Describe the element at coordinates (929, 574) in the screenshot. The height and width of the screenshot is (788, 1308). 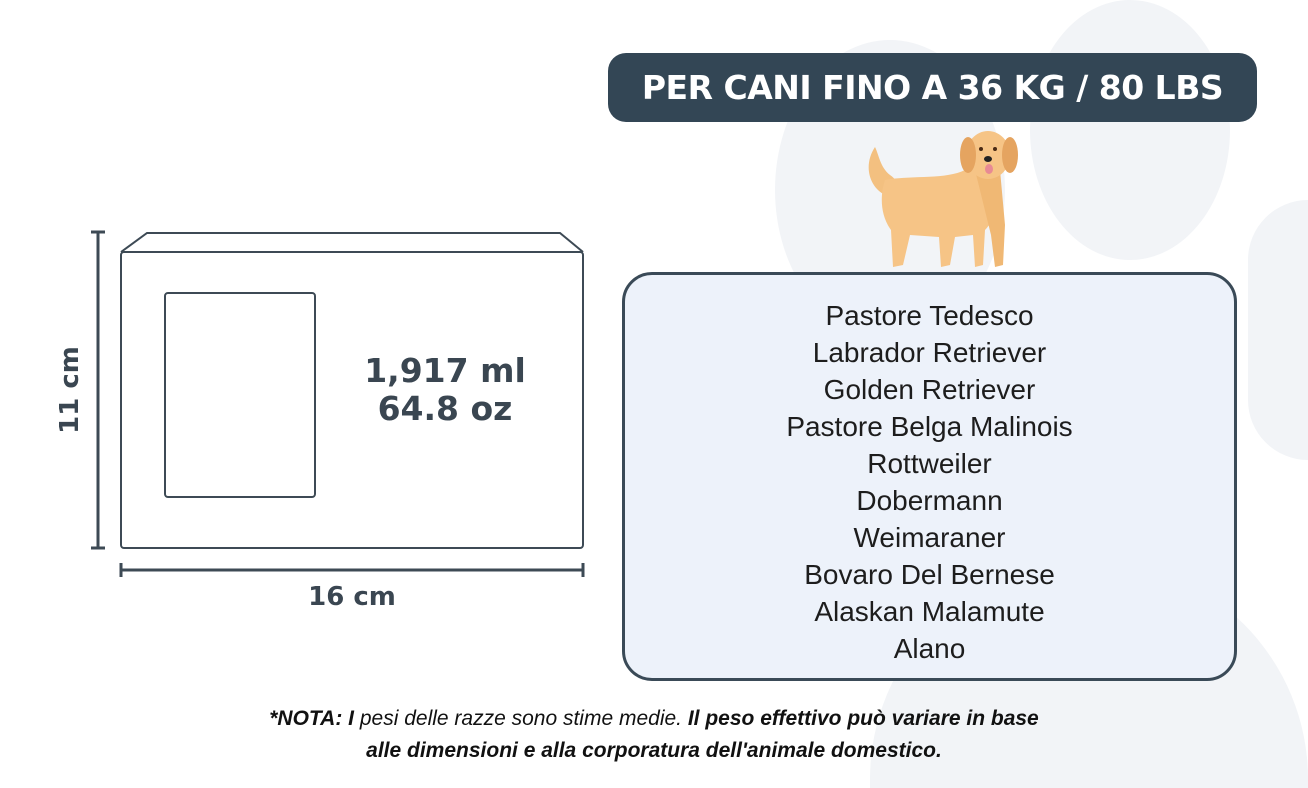
I see `breed-item: Bovaro Del Bernese` at that location.